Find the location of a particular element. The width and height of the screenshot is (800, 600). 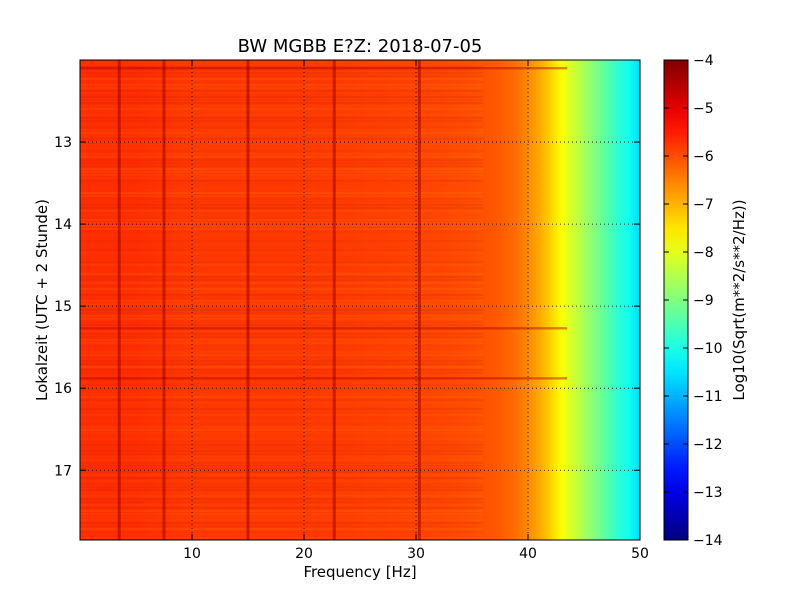

colorbar-tick-label: −9 is located at coordinates (703, 301).